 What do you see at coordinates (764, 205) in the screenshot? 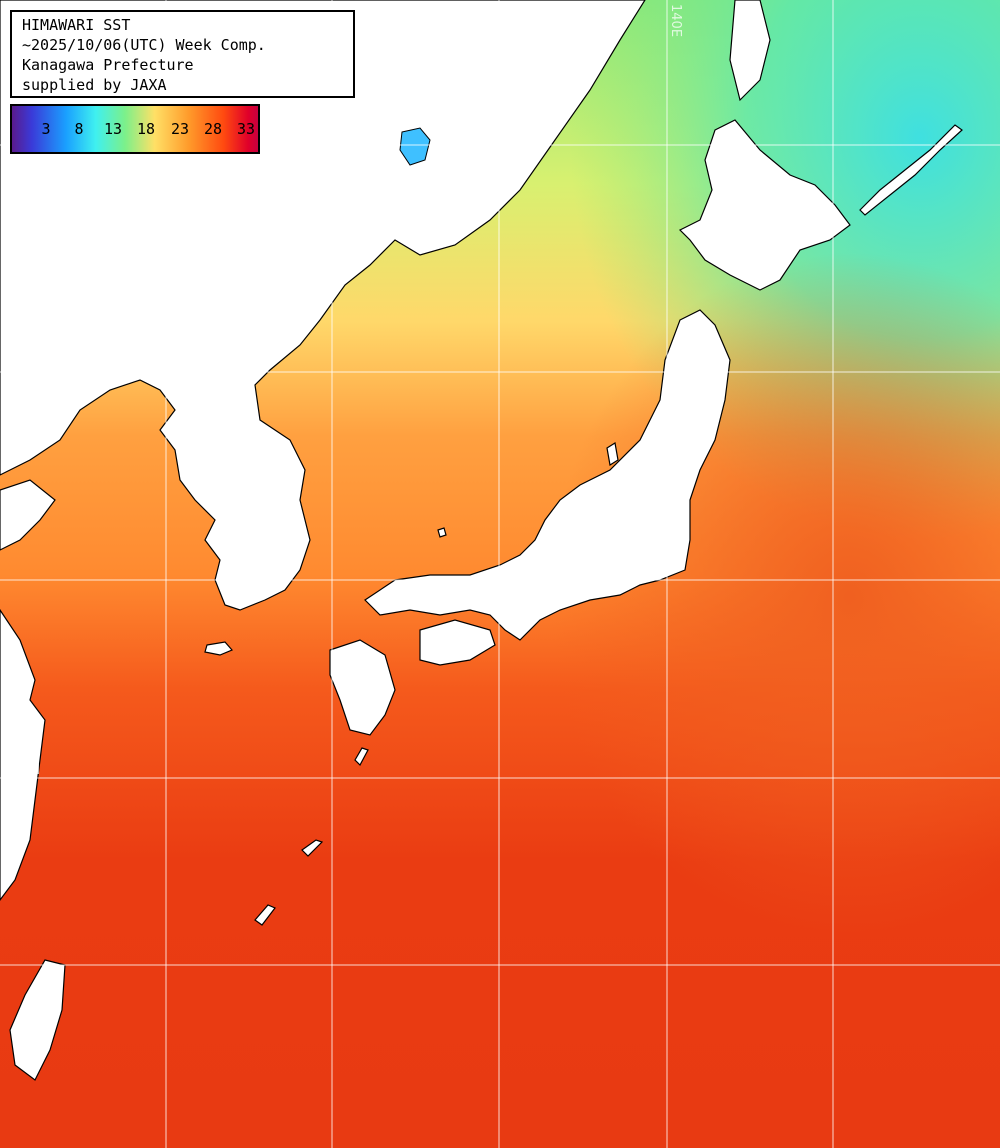
I see `hokkaido` at bounding box center [764, 205].